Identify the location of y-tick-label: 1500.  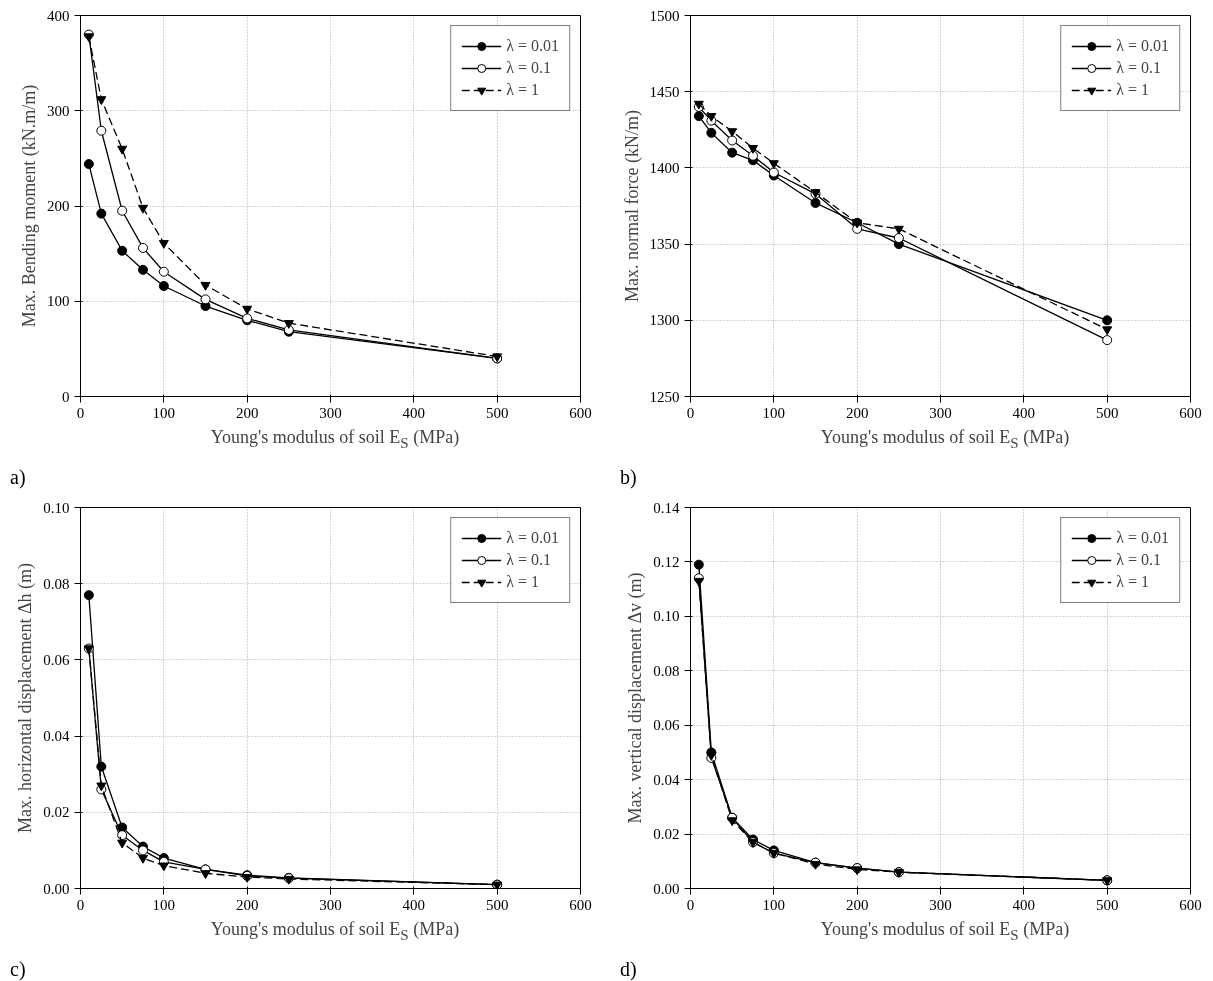
(664, 15).